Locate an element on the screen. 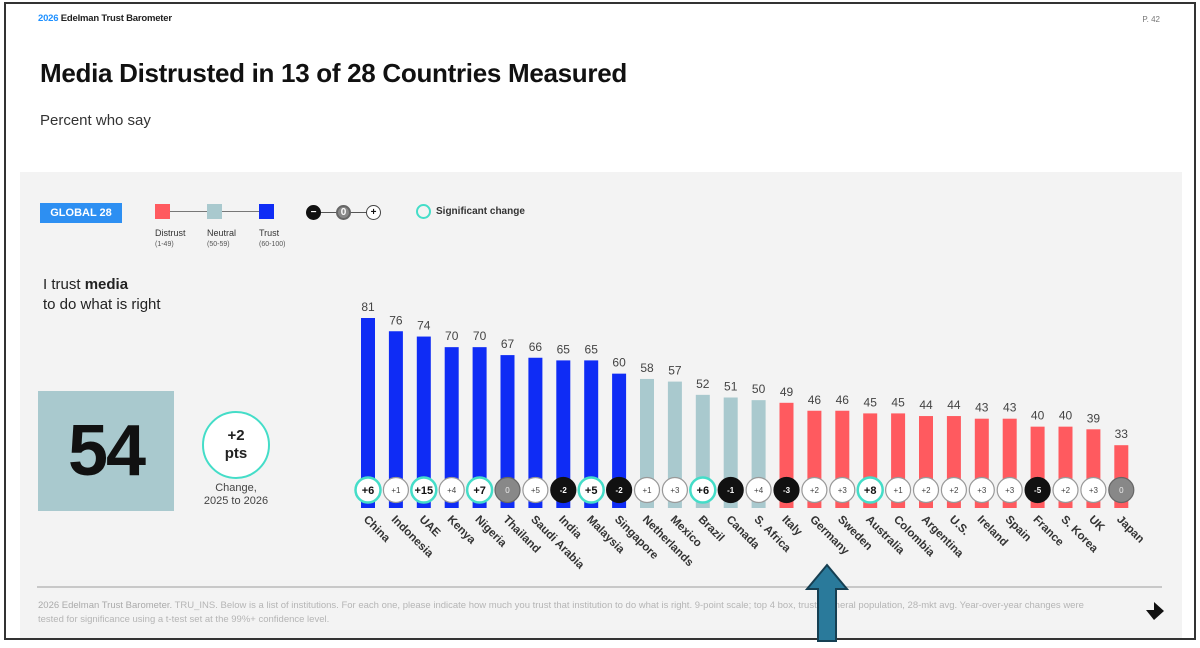 The image size is (1200, 648). statement-prefix: I trust is located at coordinates (64, 284).